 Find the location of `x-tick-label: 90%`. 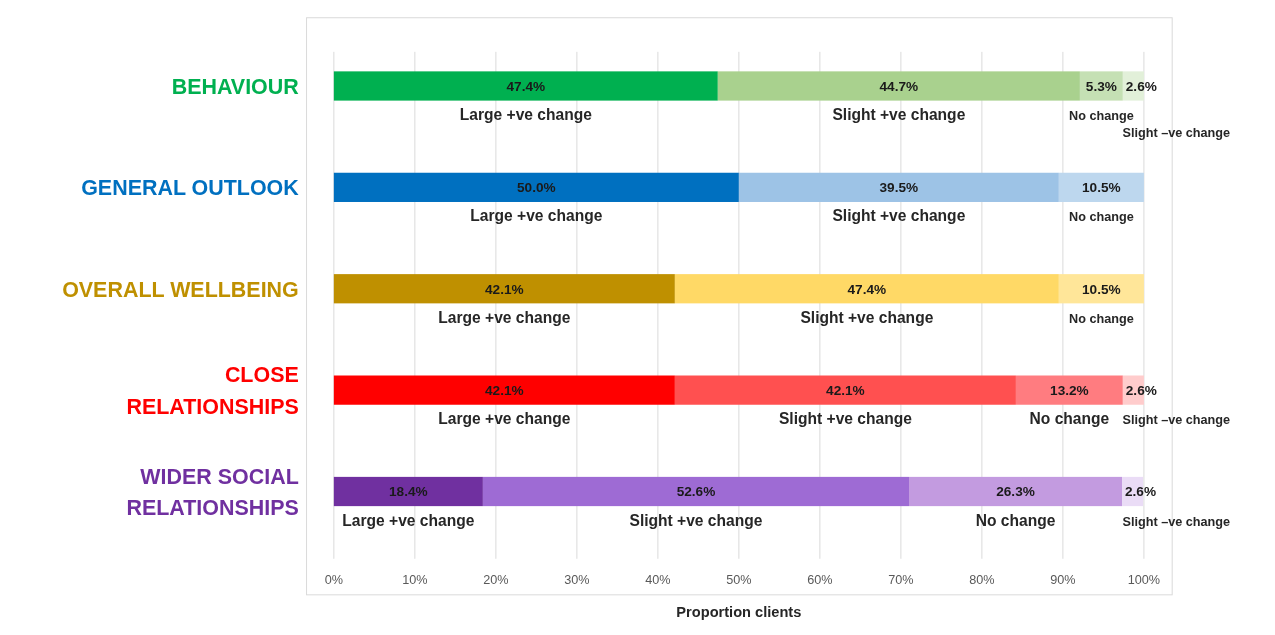

x-tick-label: 90% is located at coordinates (1063, 580).